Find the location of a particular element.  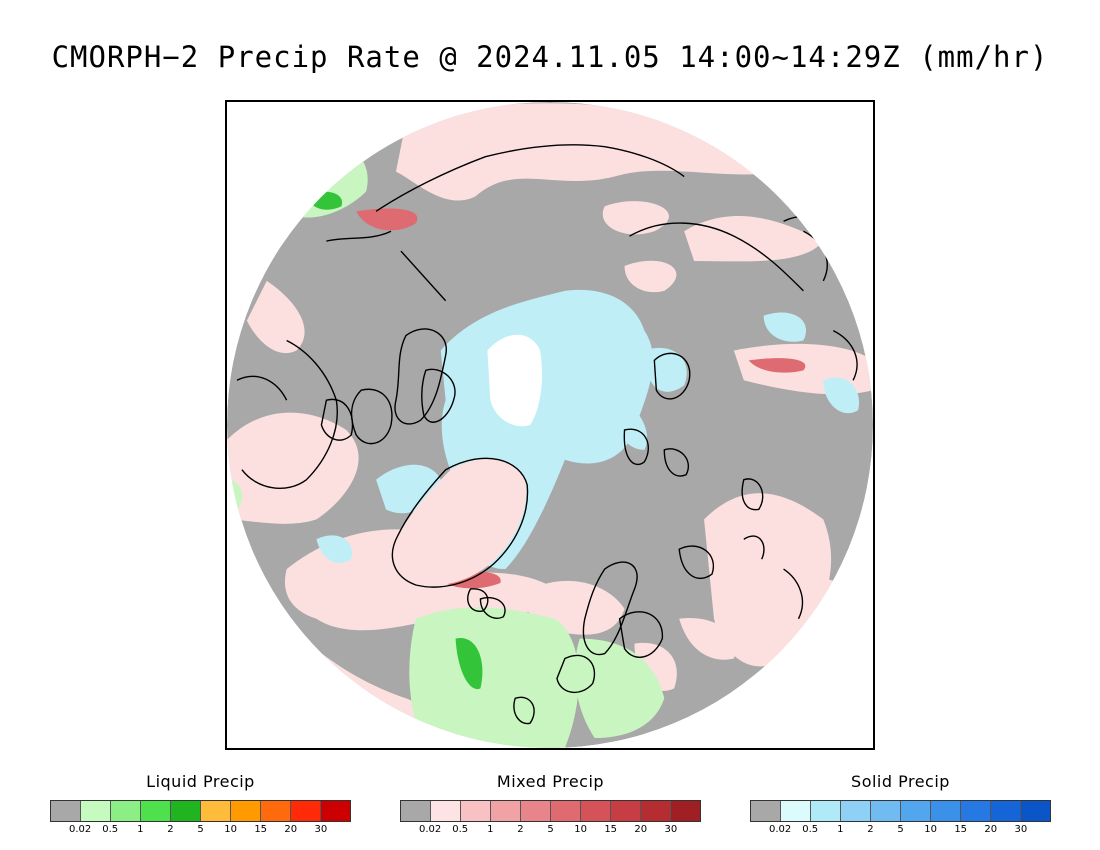

solid-precip-core is located at coordinates (515, 380).